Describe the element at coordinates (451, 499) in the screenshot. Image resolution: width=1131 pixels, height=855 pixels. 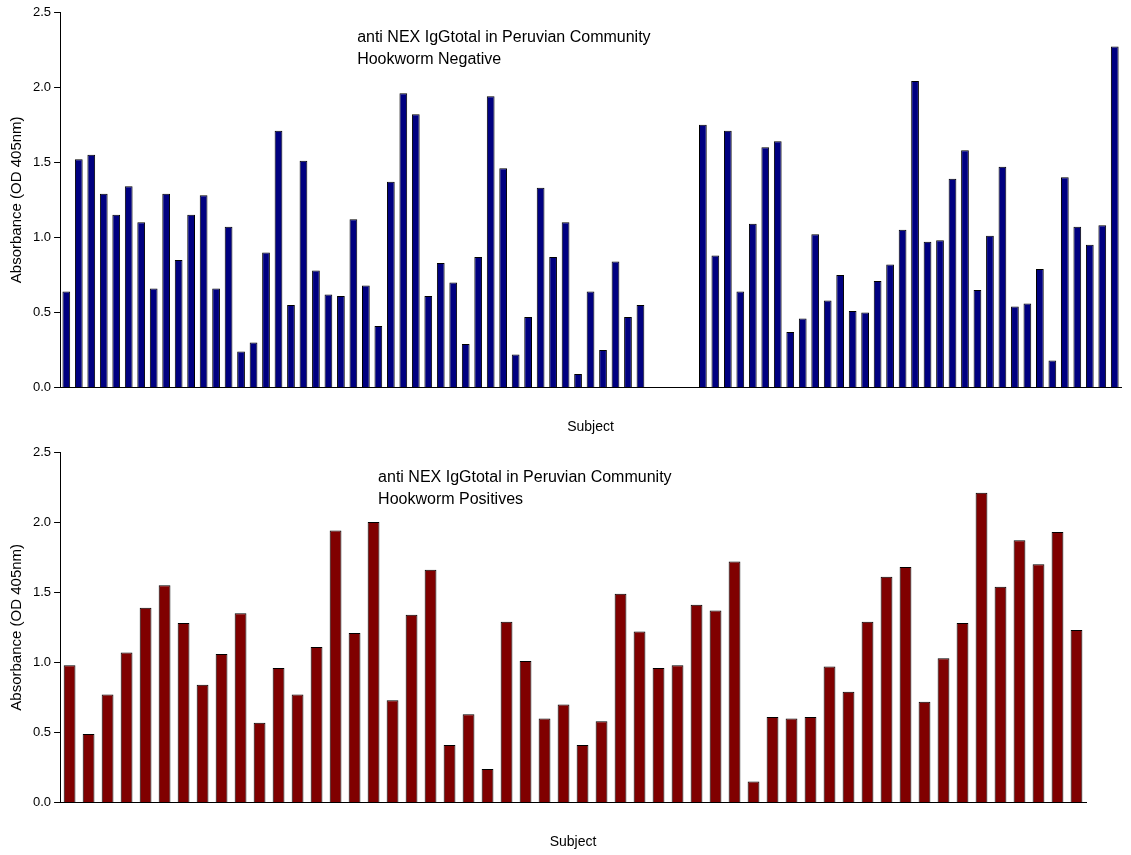
I see `text: Hookworm Positives` at that location.